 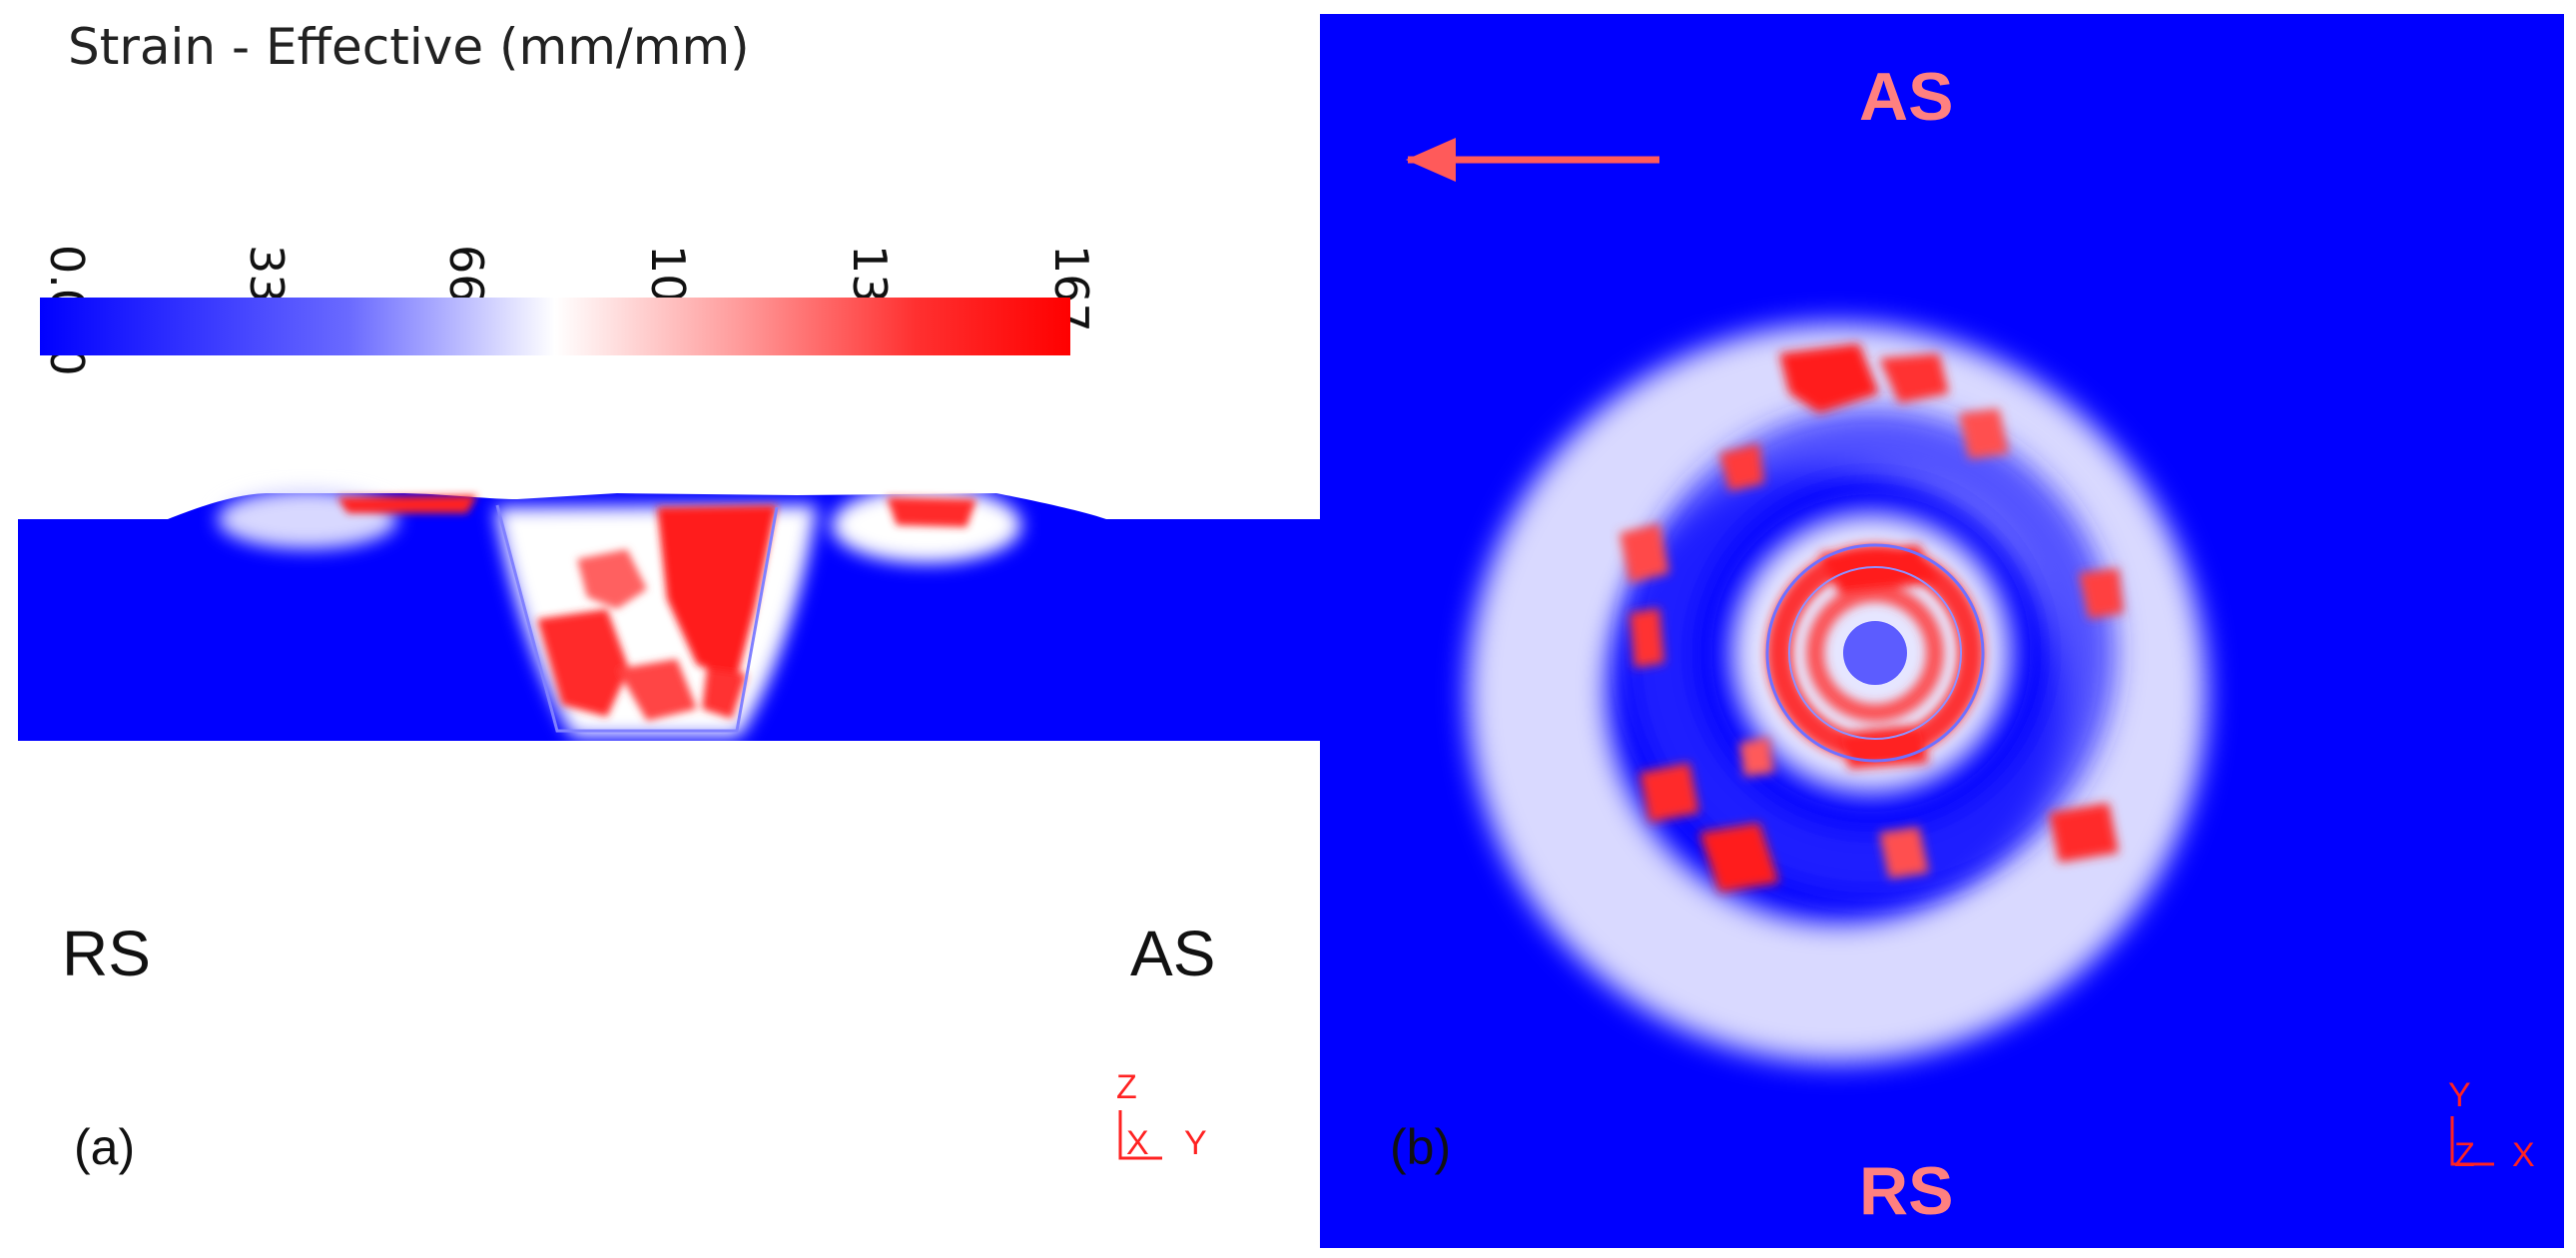 I want to click on shoulder-outline, so click(x=1875, y=653).